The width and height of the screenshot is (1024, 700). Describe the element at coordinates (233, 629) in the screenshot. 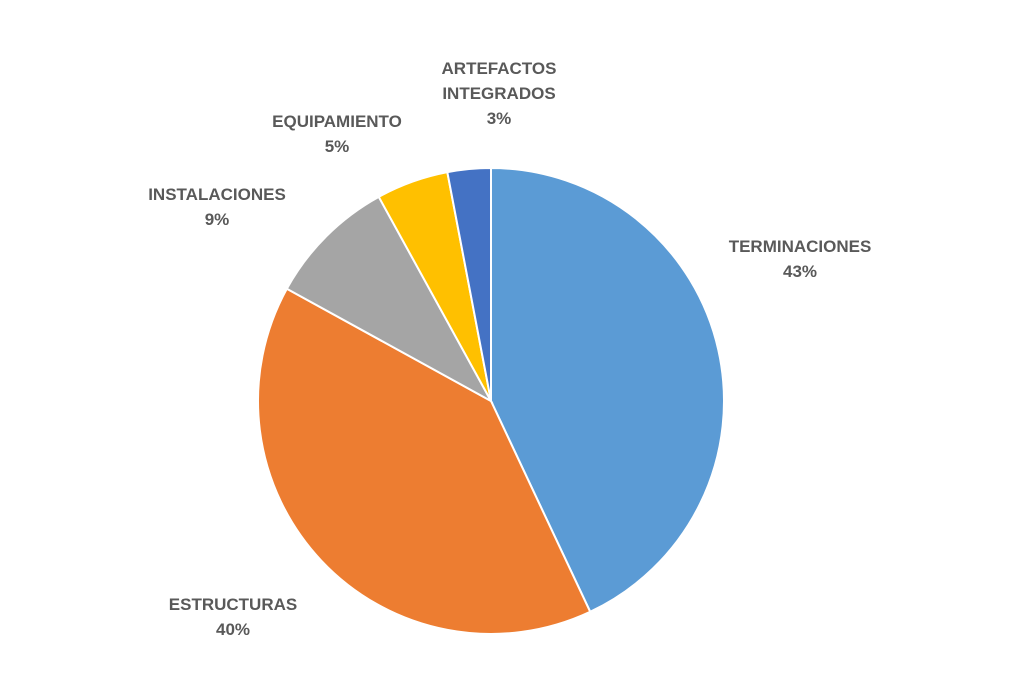

I see `slice-percent-label: 40%` at that location.